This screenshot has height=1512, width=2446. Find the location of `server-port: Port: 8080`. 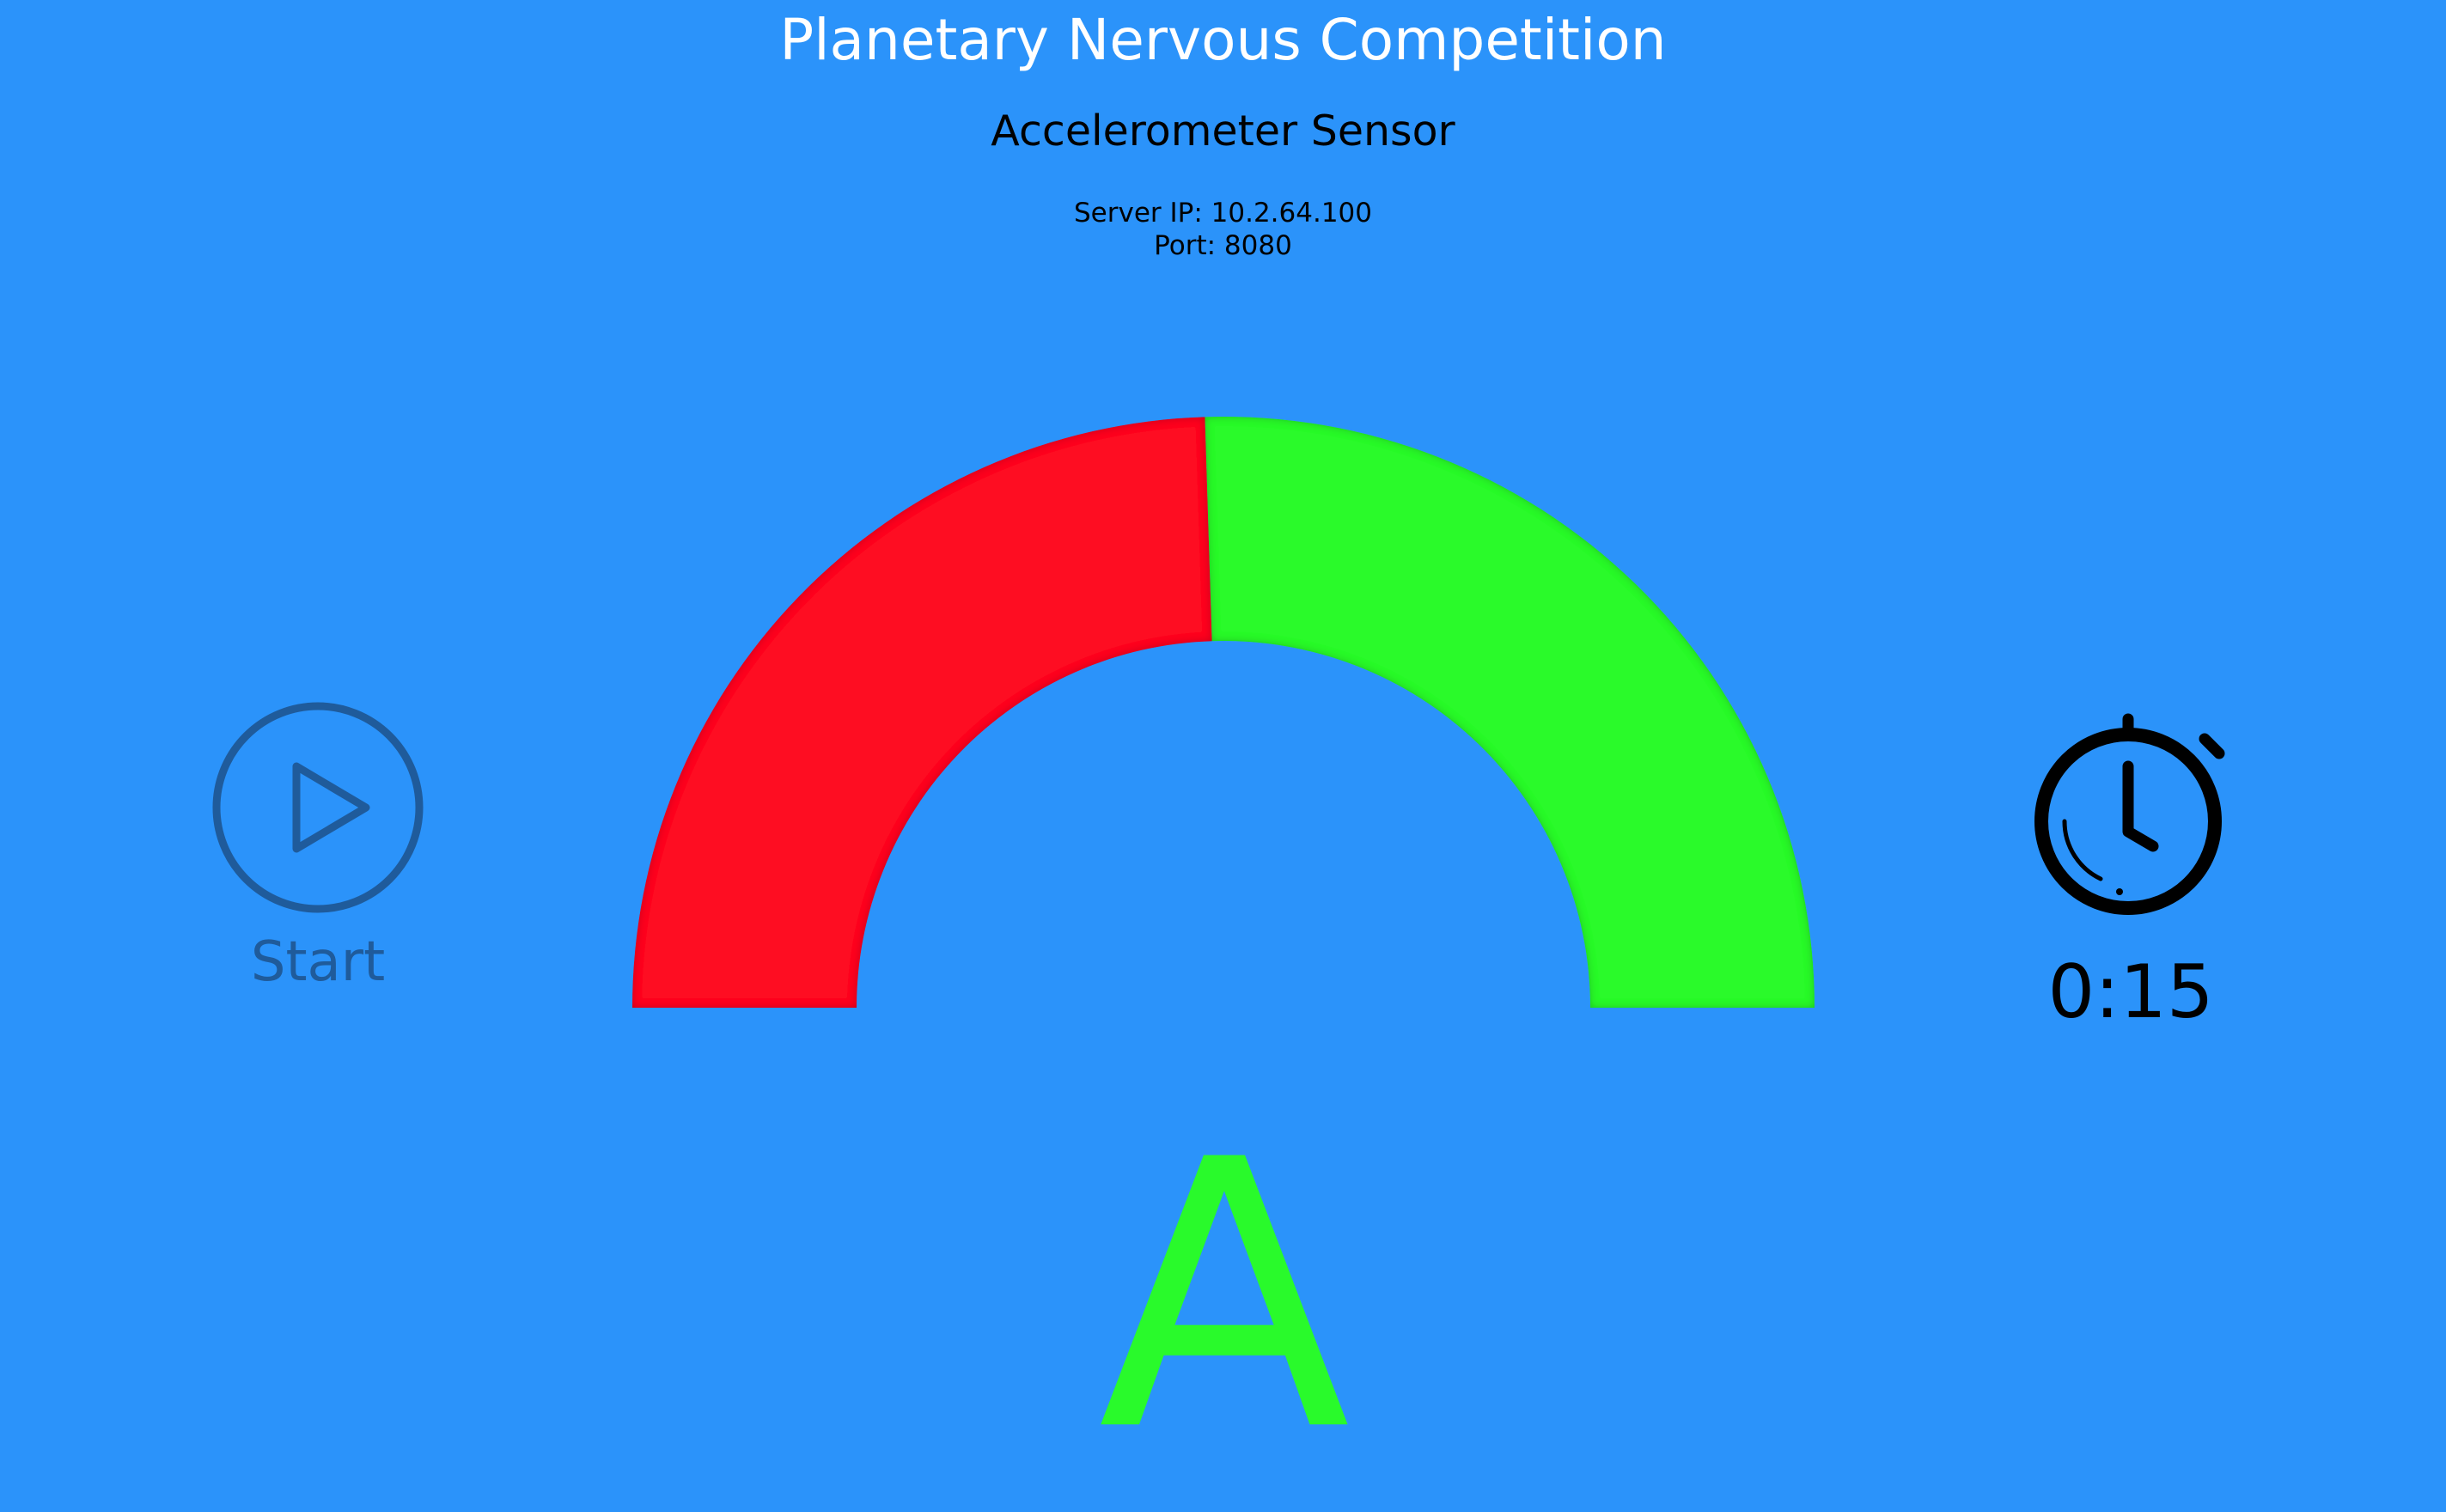

server-port: Port: 8080 is located at coordinates (1223, 245).